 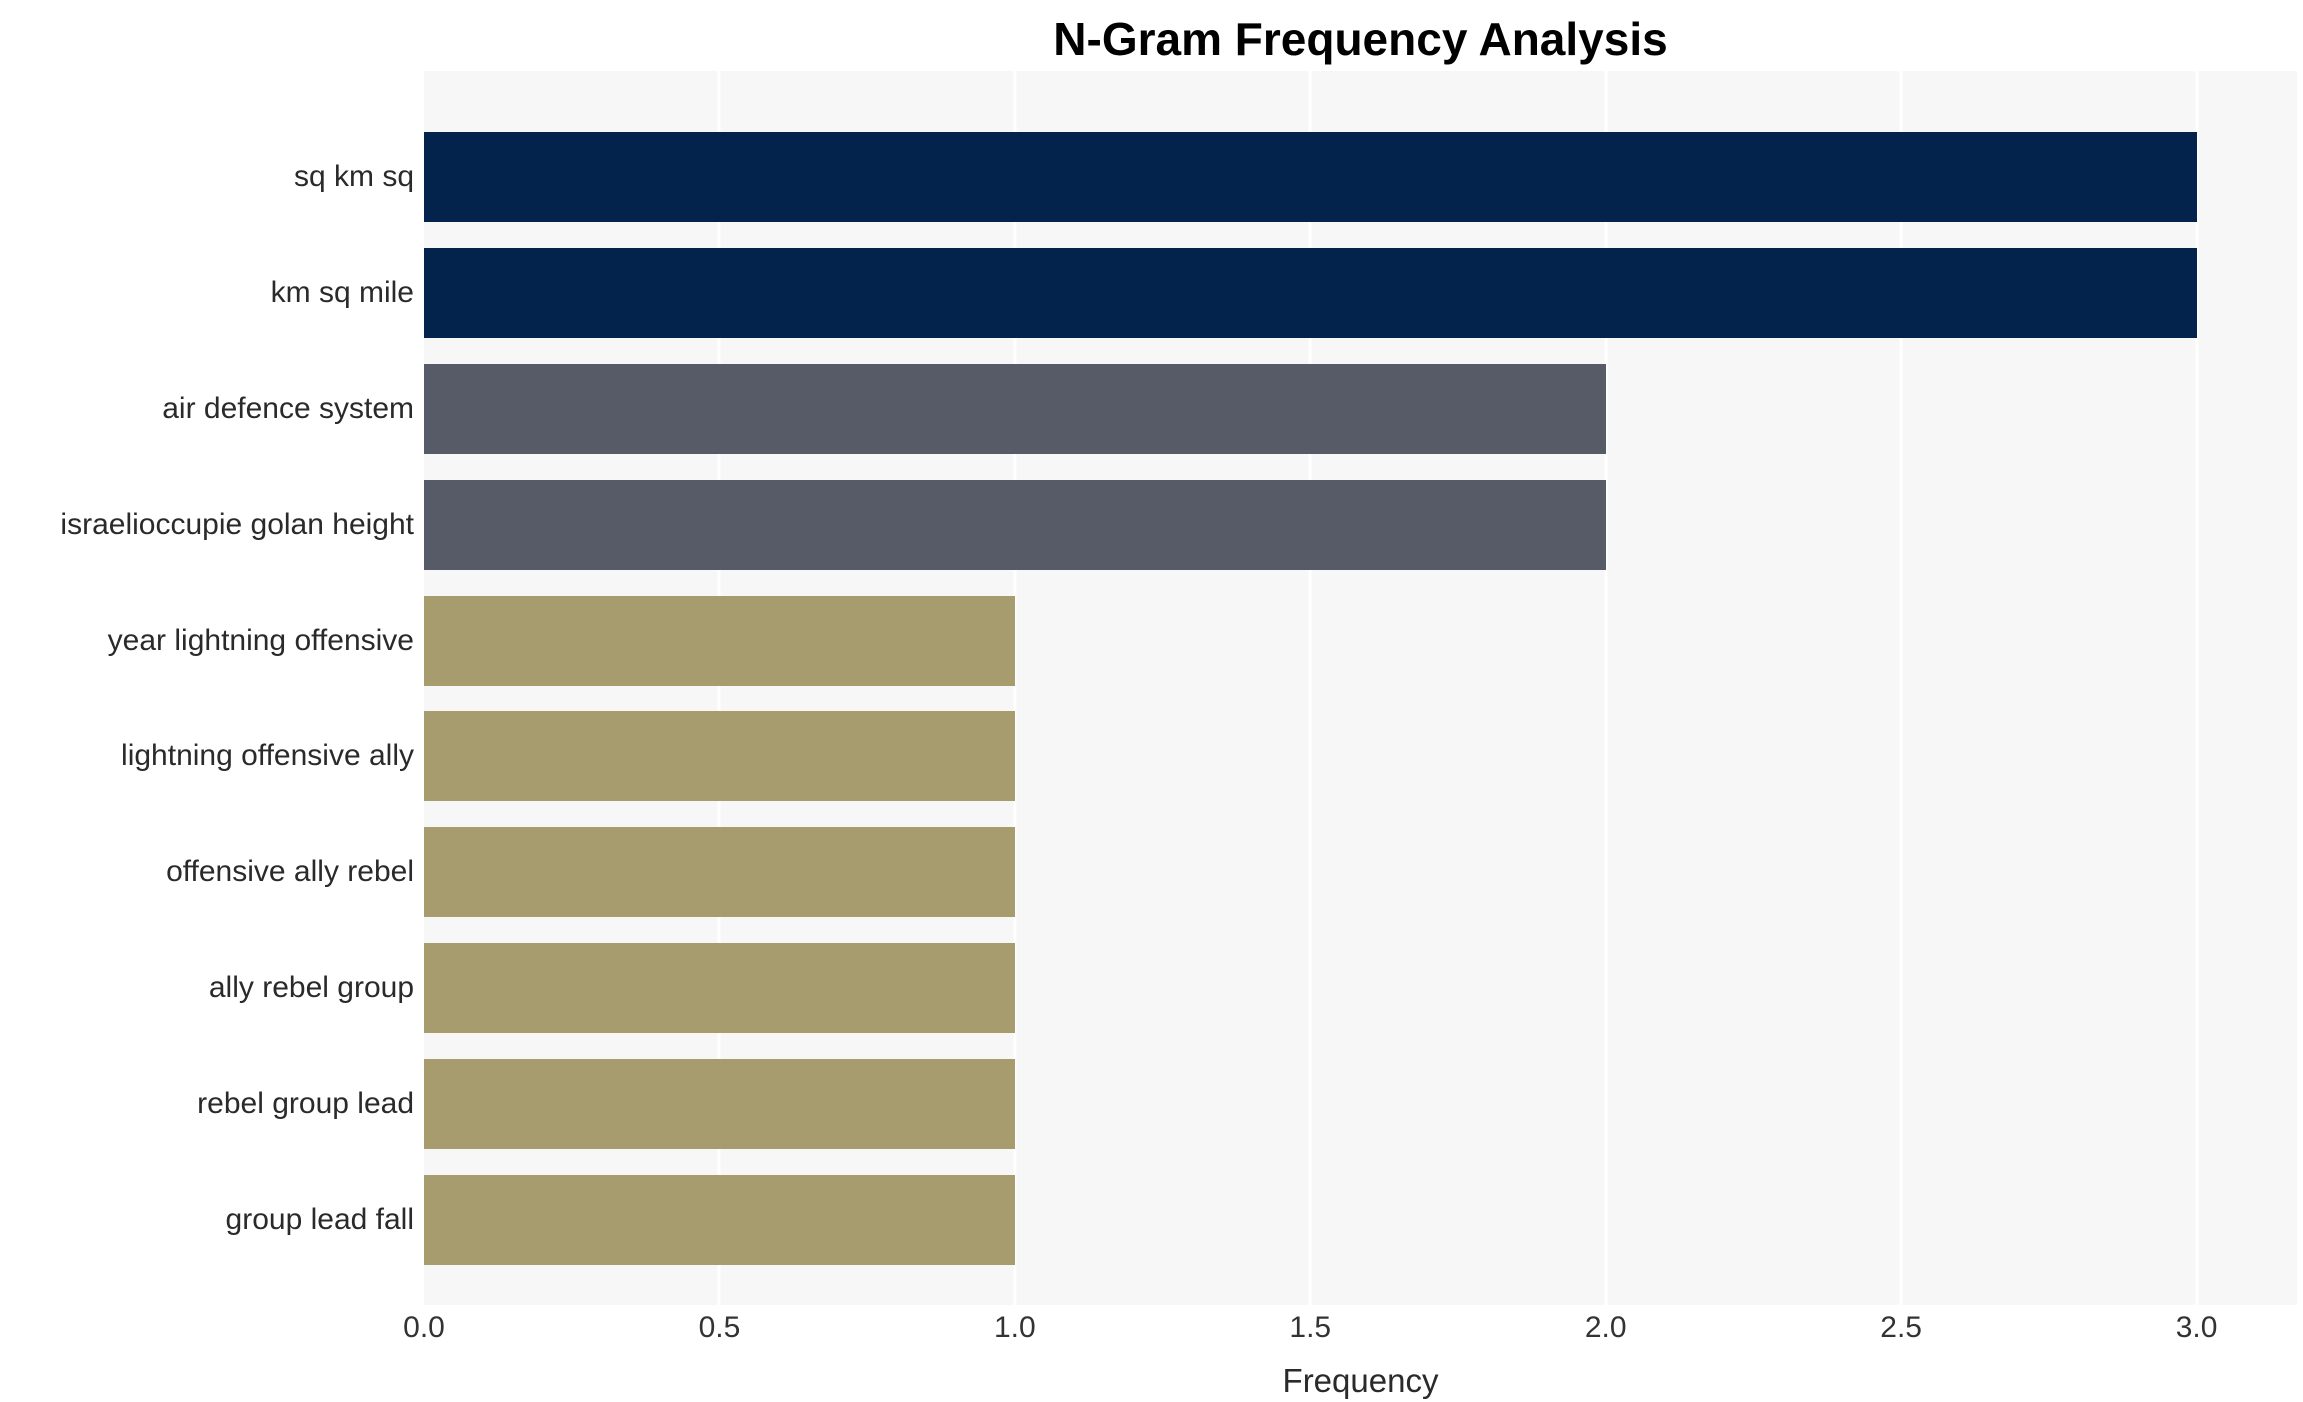 I want to click on category-label-row: lightning offensive ally, so click(x=212, y=757).